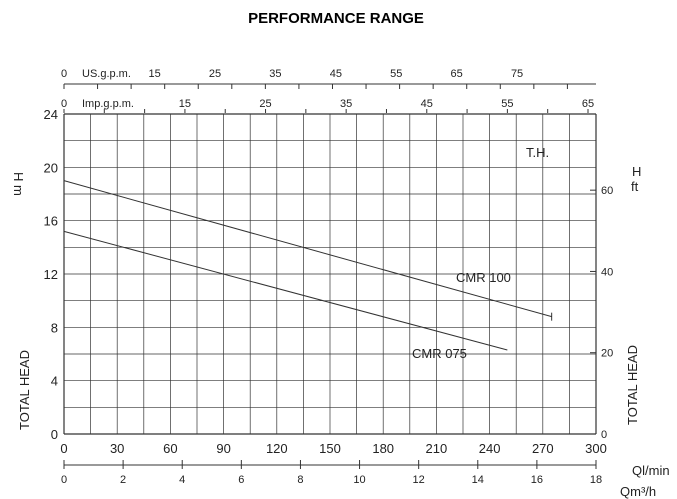 The image size is (677, 499). I want to click on x-primary-tick-label: 90, so click(223, 448).